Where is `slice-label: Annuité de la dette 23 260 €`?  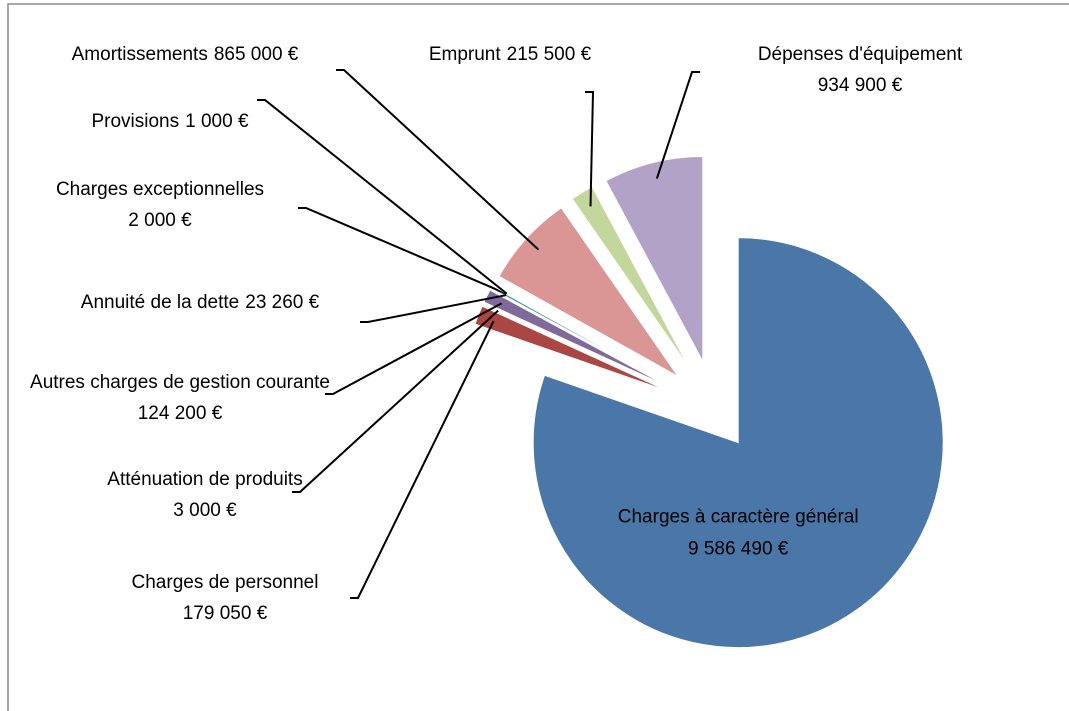
slice-label: Annuité de la dette 23 260 € is located at coordinates (200, 302).